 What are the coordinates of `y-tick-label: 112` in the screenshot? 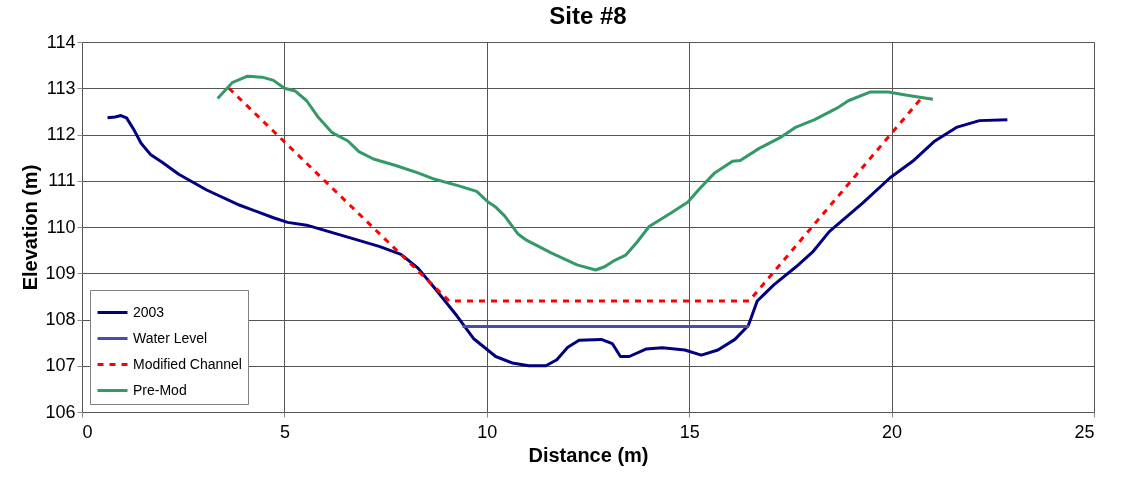 It's located at (61, 134).